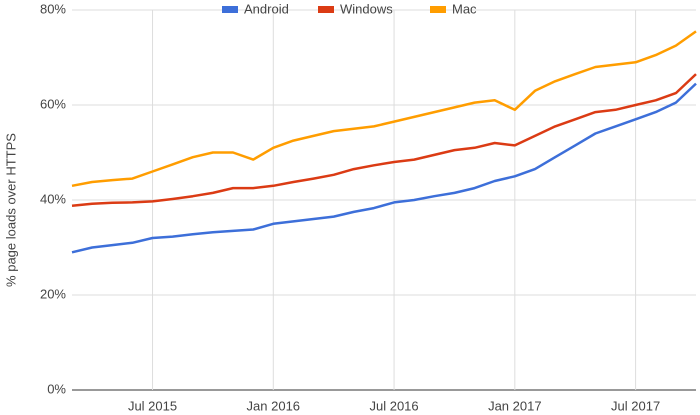 Image resolution: width=700 pixels, height=415 pixels. What do you see at coordinates (366, 8) in the screenshot?
I see `legend-label: Windows` at bounding box center [366, 8].